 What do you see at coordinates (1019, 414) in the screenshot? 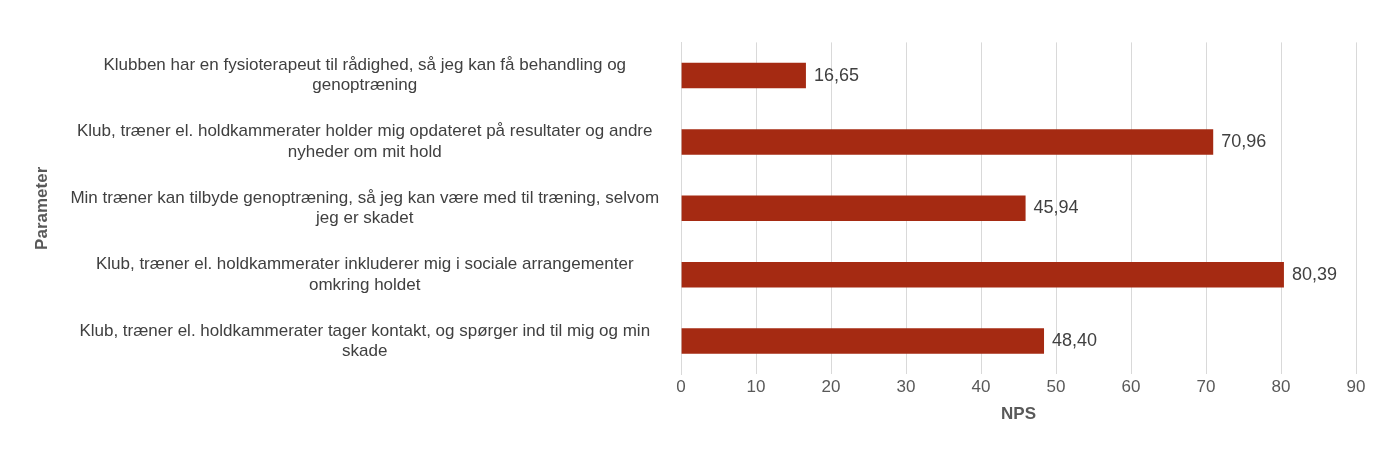
I see `x-axis-title: NPS` at bounding box center [1019, 414].